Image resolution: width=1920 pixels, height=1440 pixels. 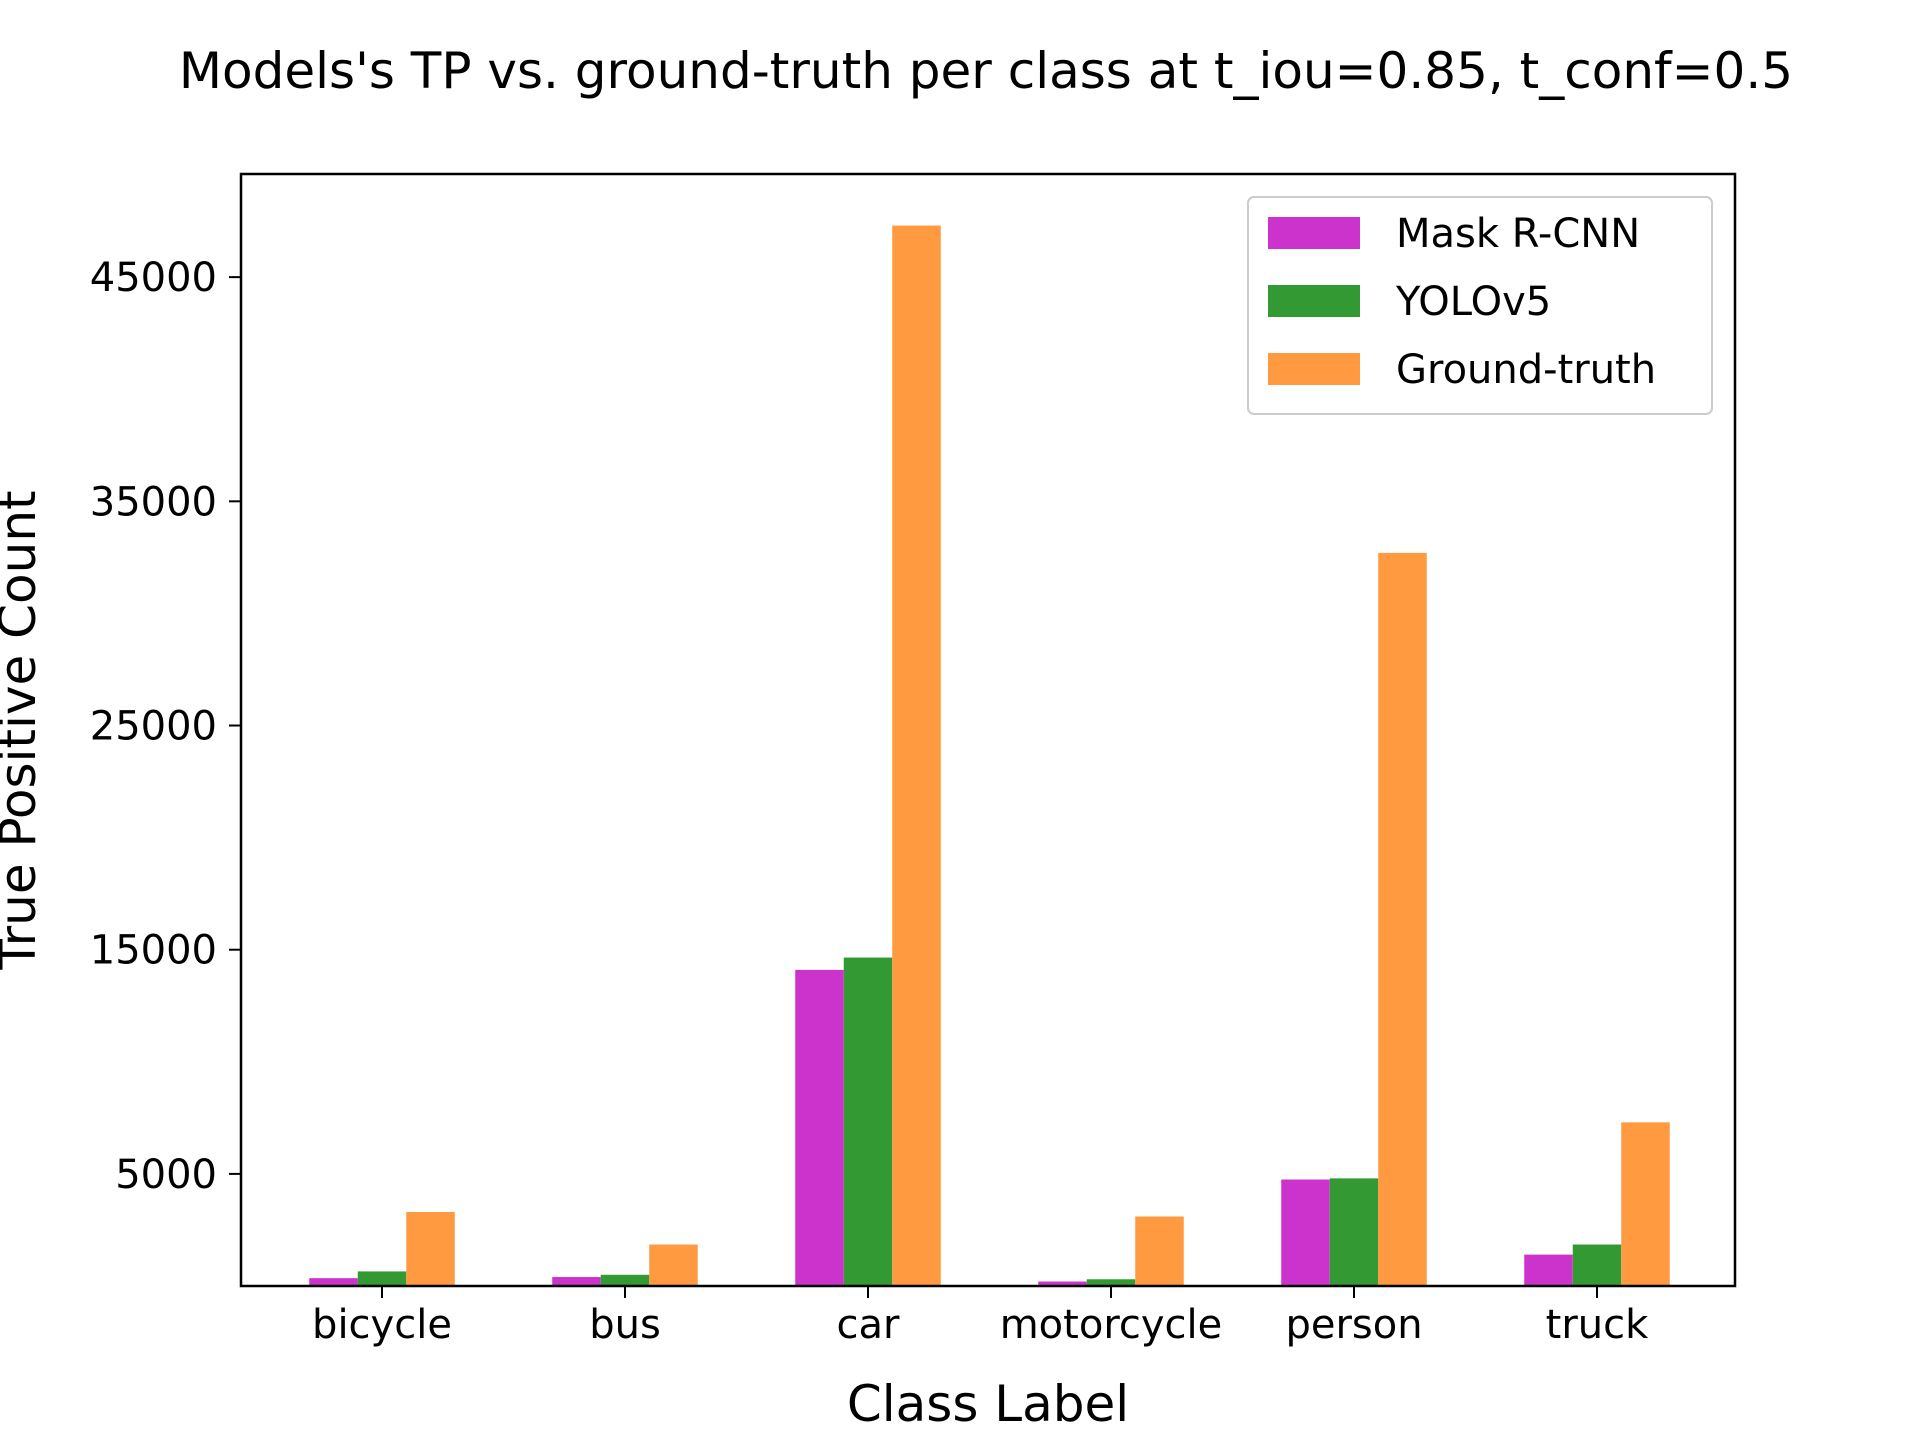 What do you see at coordinates (153, 951) in the screenshot?
I see `y-tick-label: 15000` at bounding box center [153, 951].